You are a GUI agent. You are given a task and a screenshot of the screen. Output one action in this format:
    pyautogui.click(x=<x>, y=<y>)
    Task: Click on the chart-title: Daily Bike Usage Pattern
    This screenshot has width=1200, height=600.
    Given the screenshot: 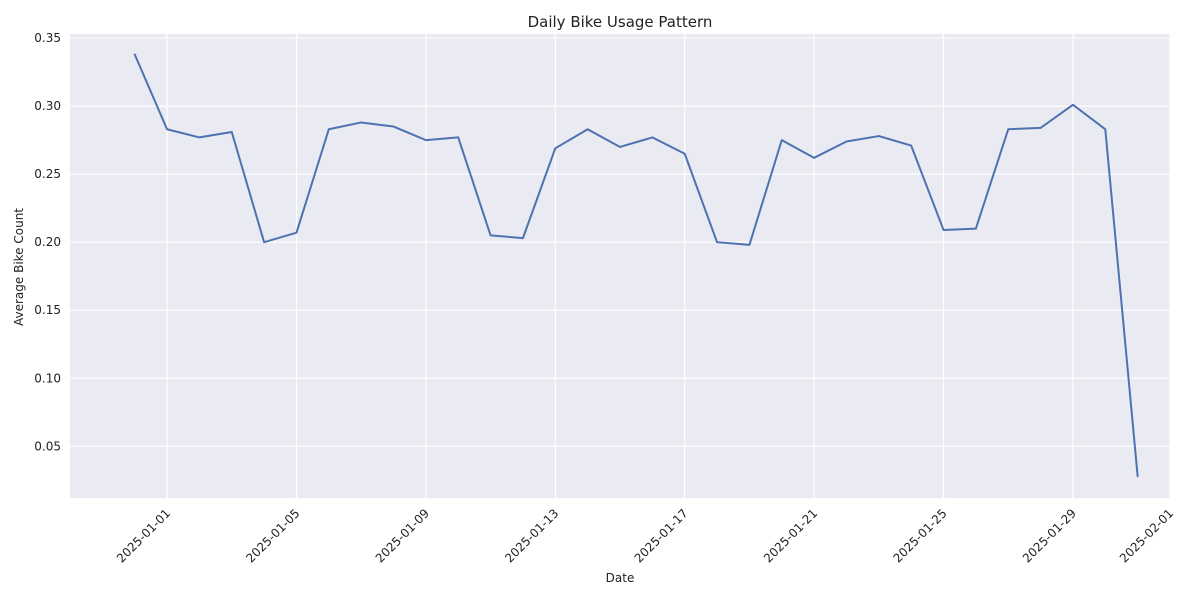 What is the action you would take?
    pyautogui.click(x=620, y=22)
    